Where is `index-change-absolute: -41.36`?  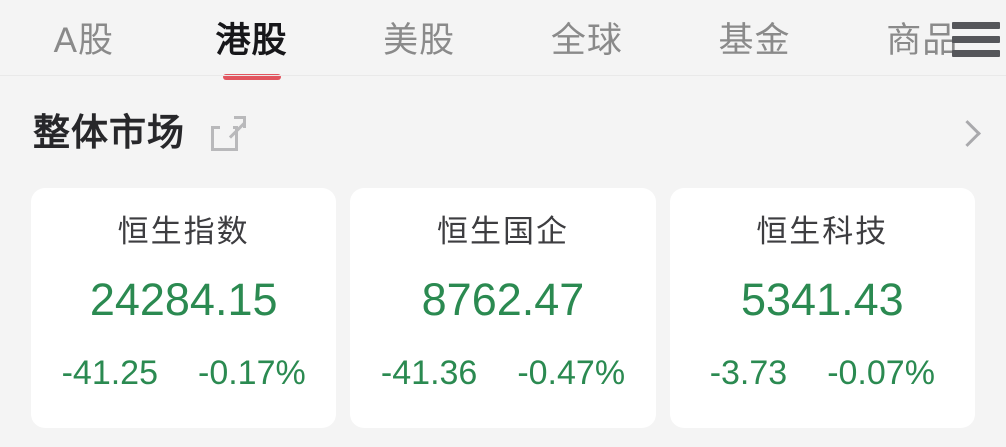
index-change-absolute: -41.36 is located at coordinates (429, 373).